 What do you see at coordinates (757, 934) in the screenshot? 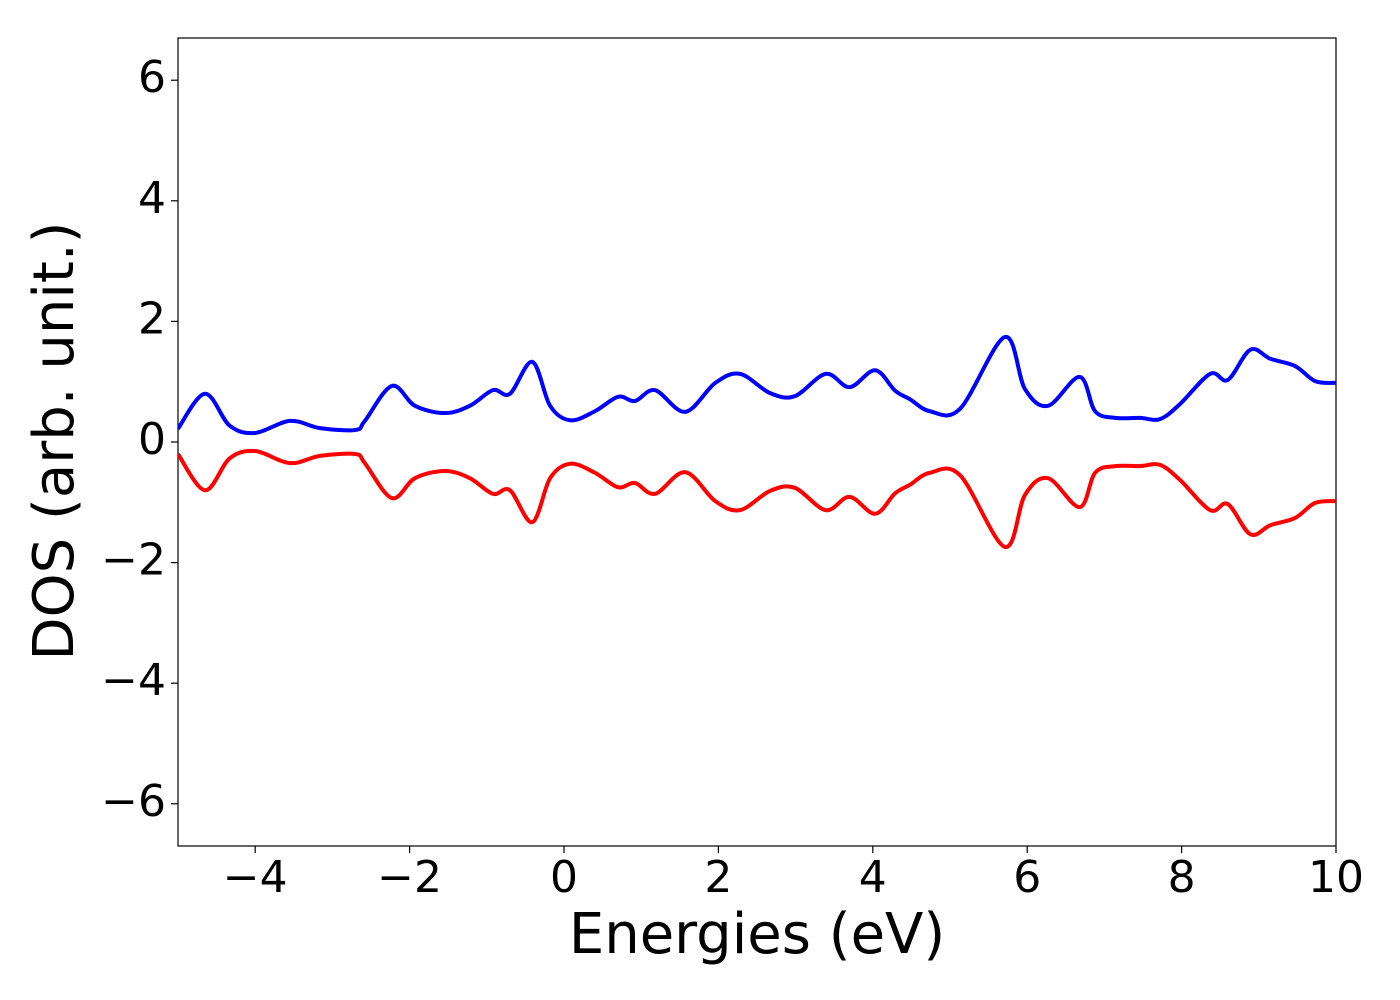
I see `x-axis-label: Energies (eV)` at bounding box center [757, 934].